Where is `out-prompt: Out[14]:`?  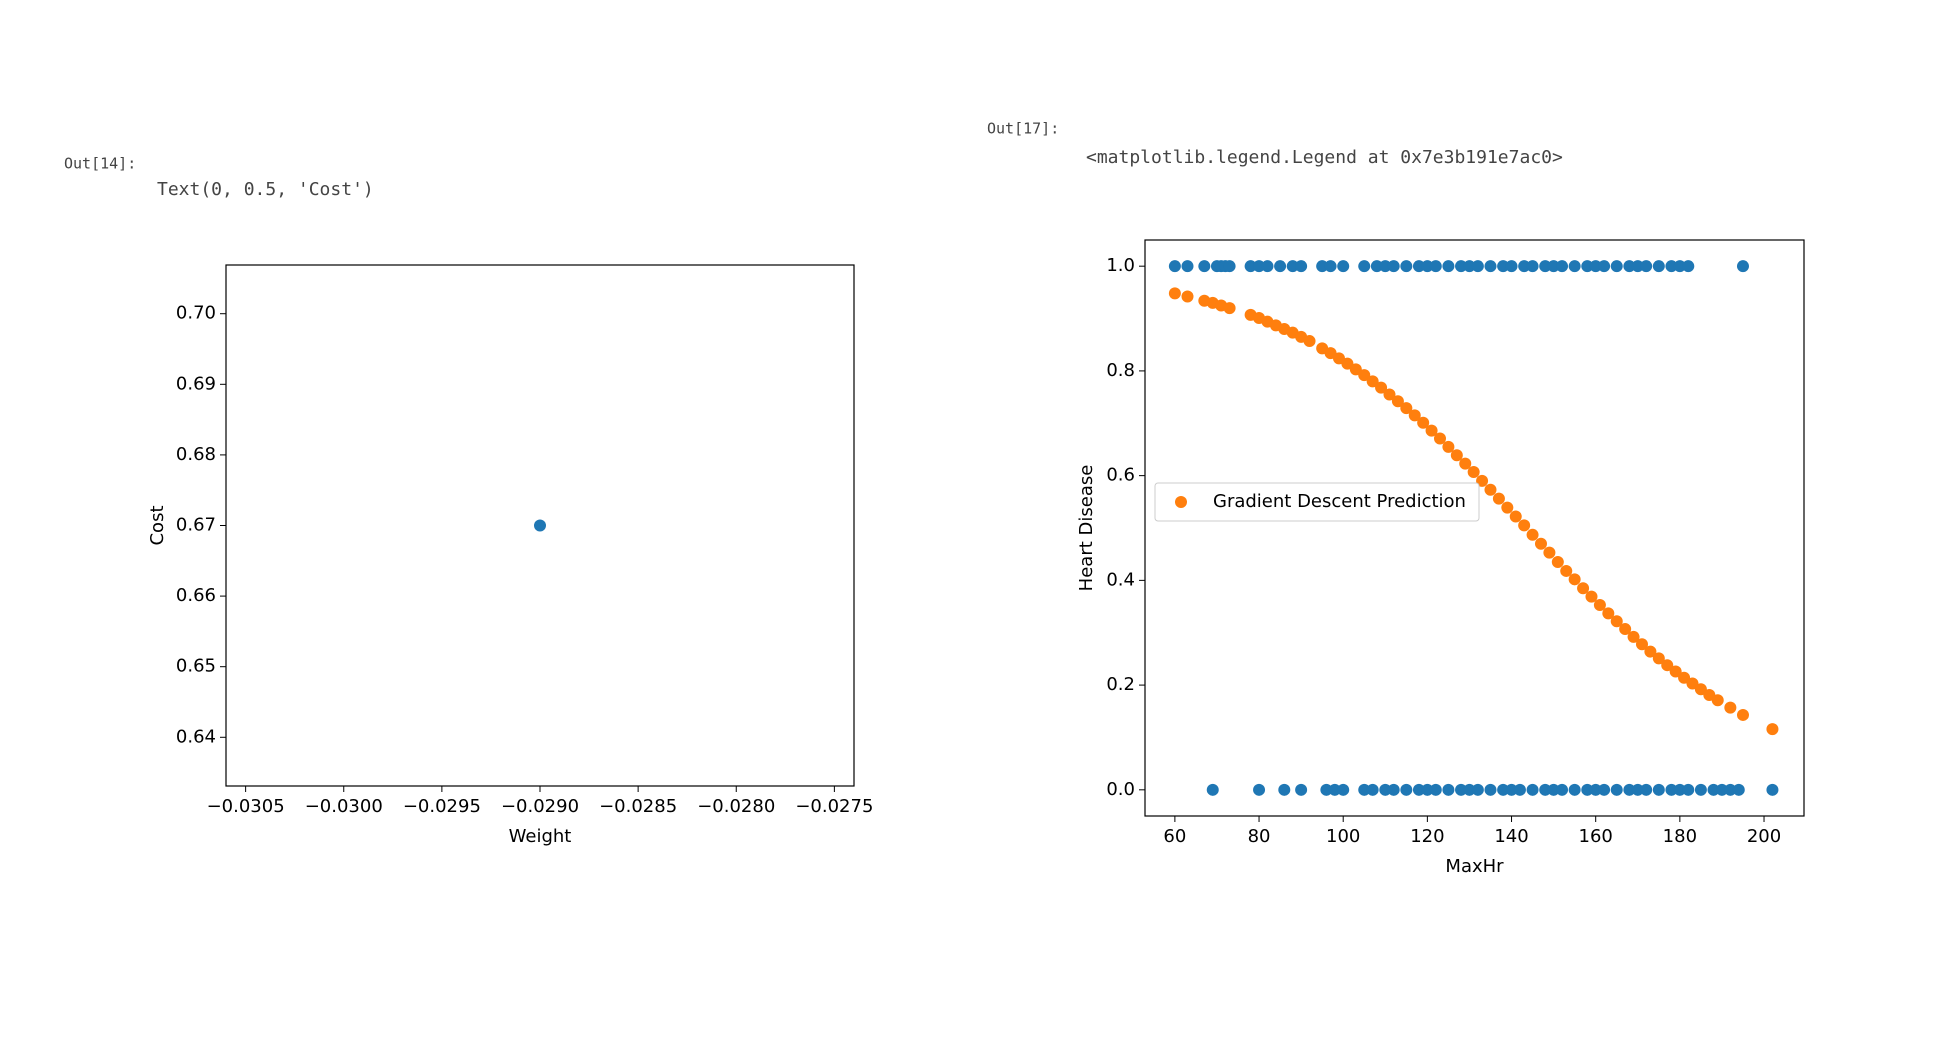 out-prompt: Out[14]: is located at coordinates (100, 164).